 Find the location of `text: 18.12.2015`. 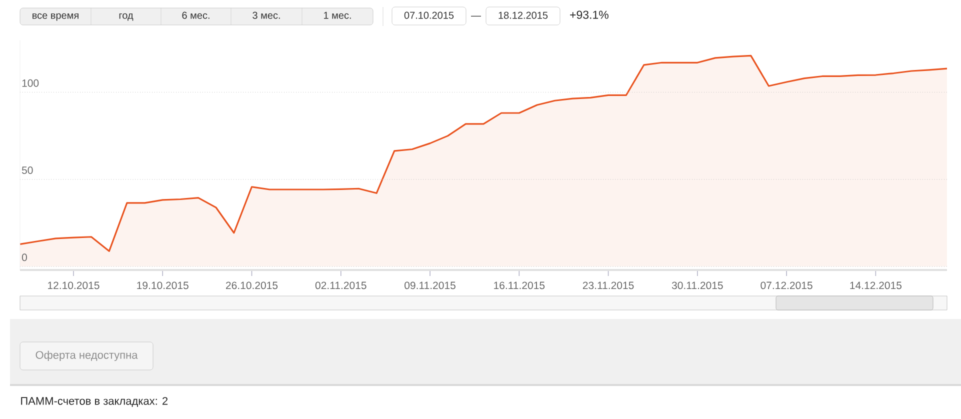

text: 18.12.2015 is located at coordinates (523, 15).